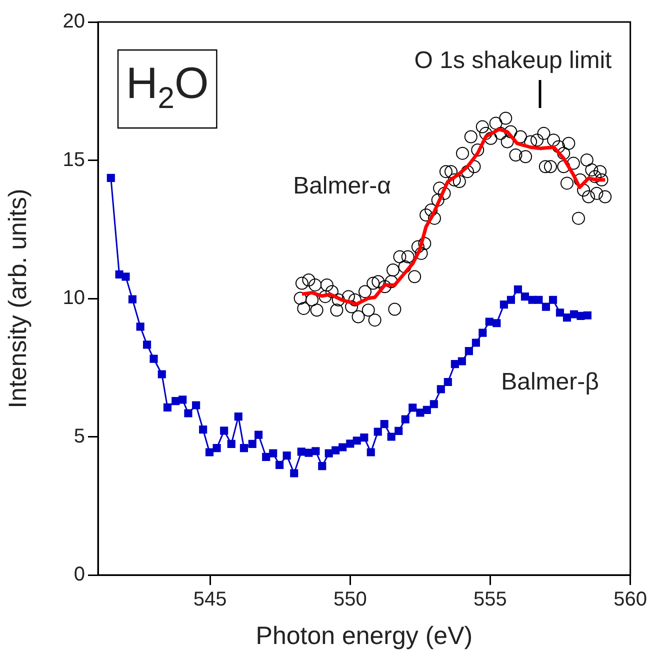  Describe the element at coordinates (631, 599) in the screenshot. I see `x-tick-label: 560` at that location.